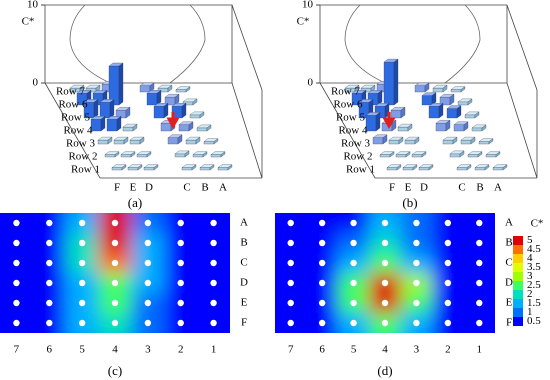  What do you see at coordinates (214, 350) in the screenshot?
I see `column-label: 1` at bounding box center [214, 350].